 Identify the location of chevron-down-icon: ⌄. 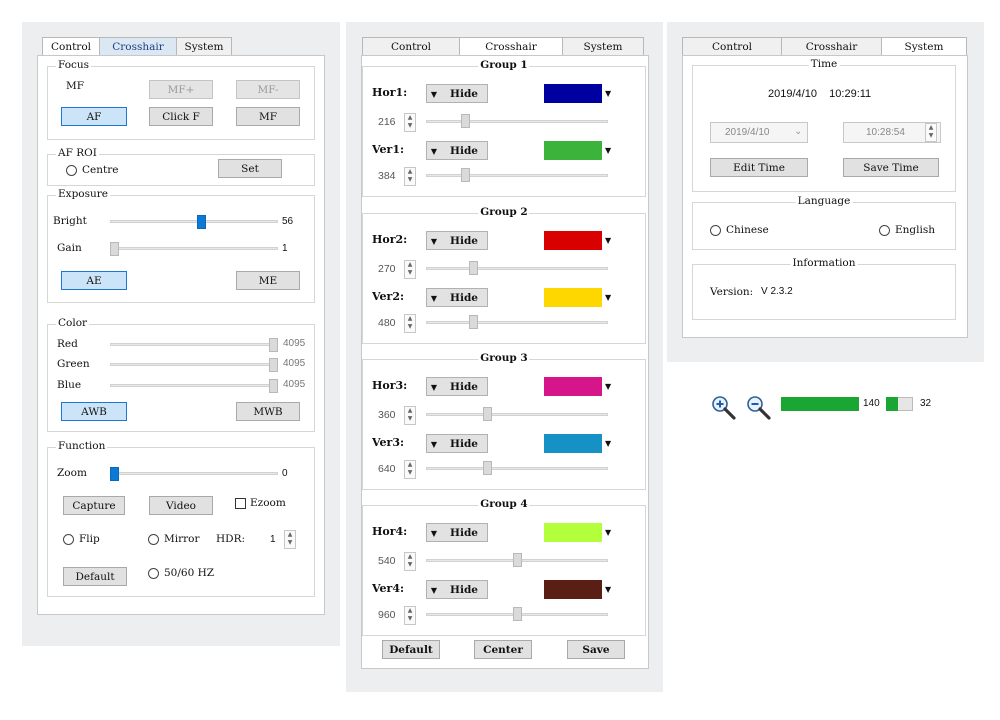
(798, 131).